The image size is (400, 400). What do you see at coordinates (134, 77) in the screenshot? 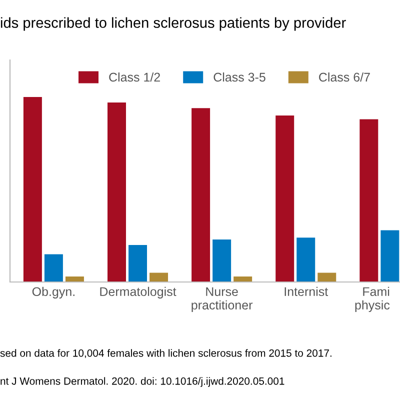
I see `legend-label: Class 1/2` at bounding box center [134, 77].